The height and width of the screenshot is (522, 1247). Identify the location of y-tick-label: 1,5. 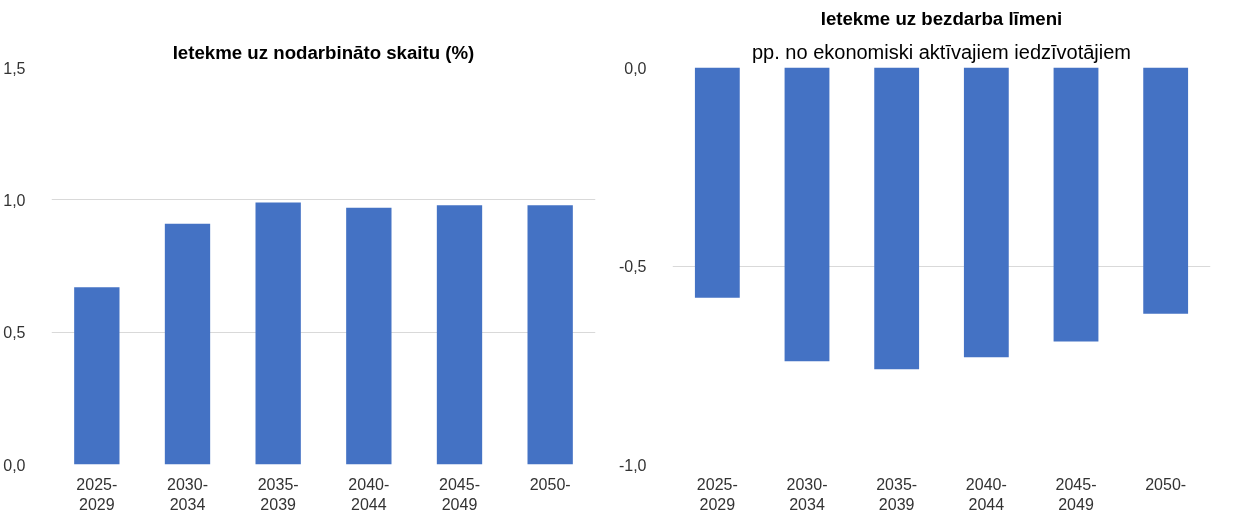
(14, 68).